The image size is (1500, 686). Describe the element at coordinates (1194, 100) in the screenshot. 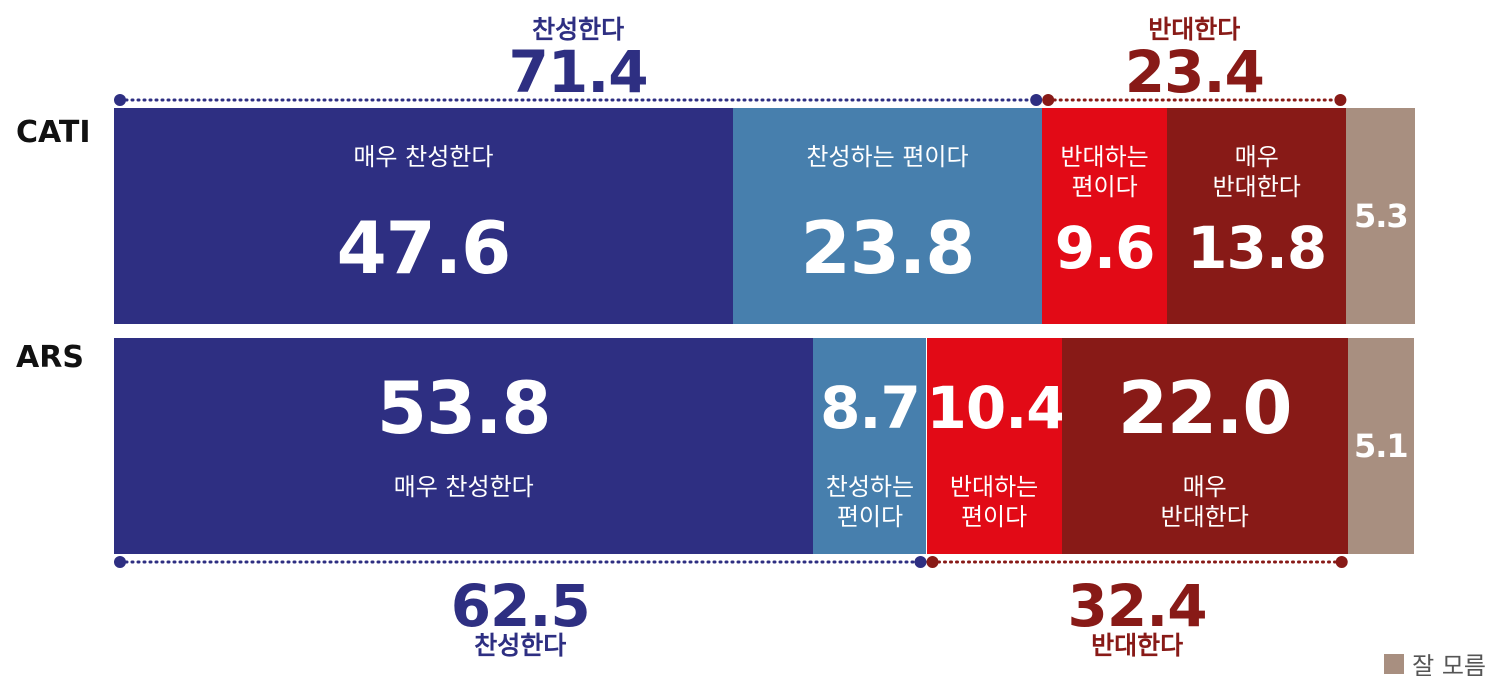

I see `disagree-bracket-cati` at that location.